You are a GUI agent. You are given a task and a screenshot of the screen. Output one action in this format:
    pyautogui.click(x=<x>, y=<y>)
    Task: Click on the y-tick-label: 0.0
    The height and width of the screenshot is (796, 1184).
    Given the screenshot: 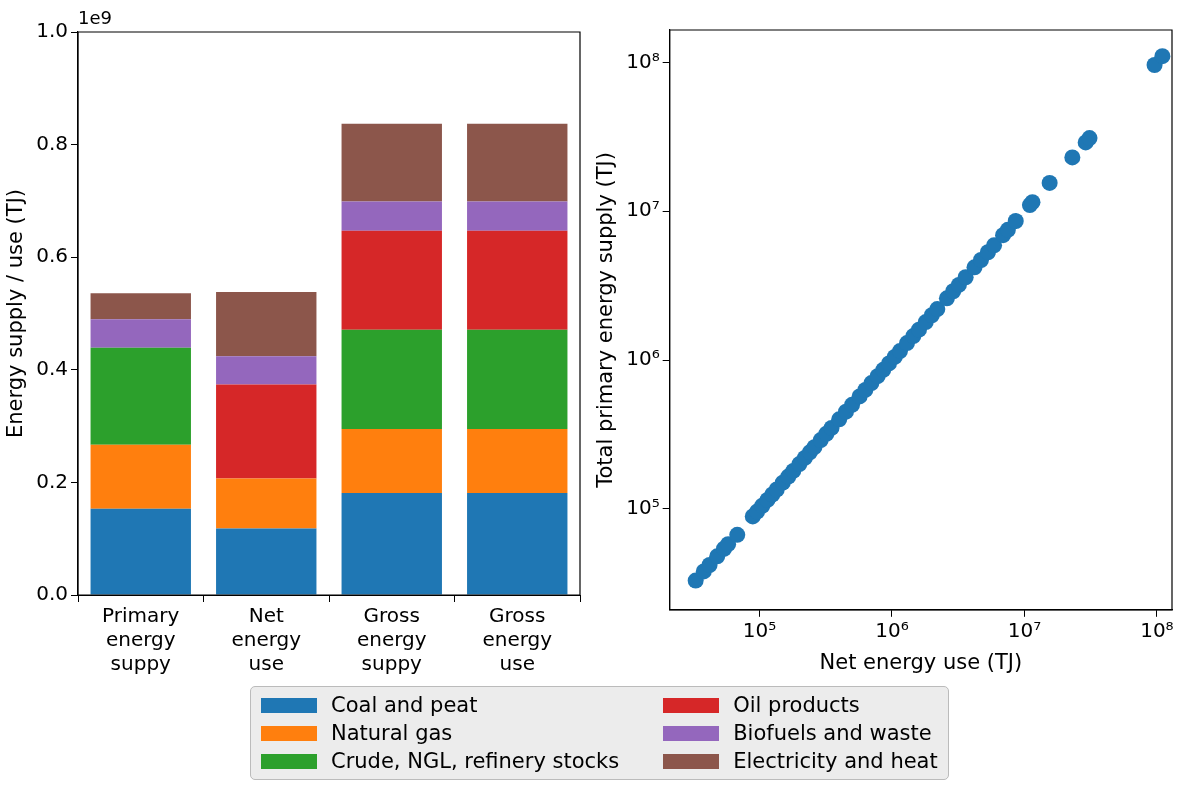 What is the action you would take?
    pyautogui.click(x=52, y=593)
    